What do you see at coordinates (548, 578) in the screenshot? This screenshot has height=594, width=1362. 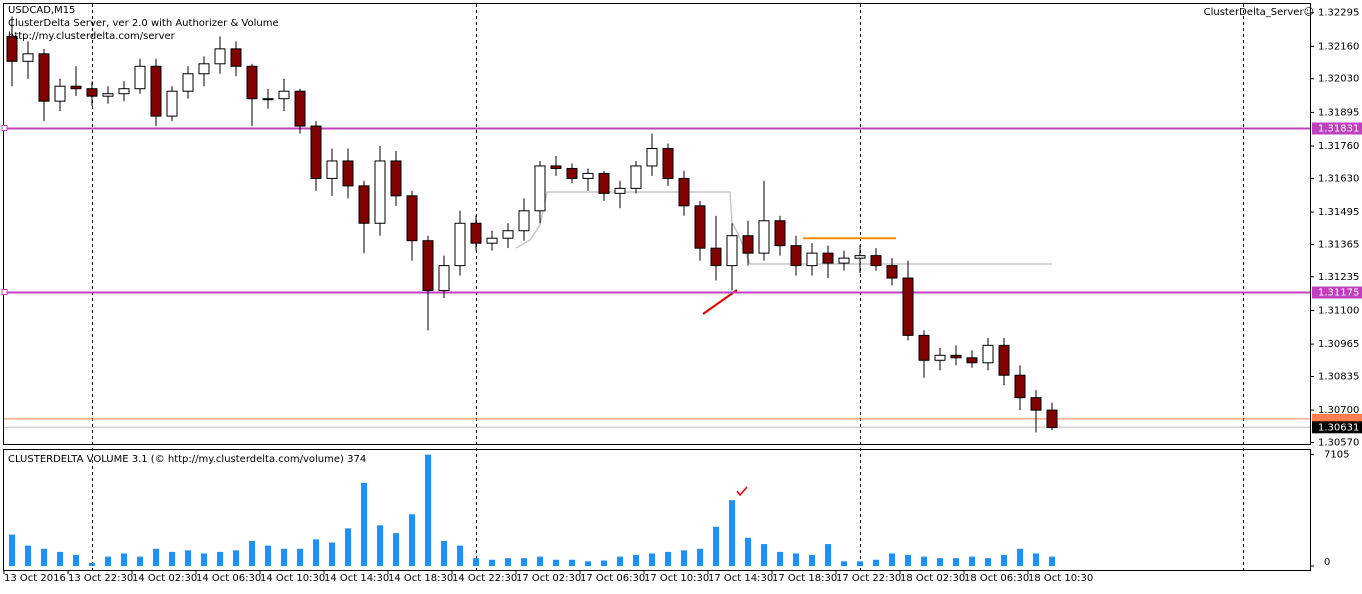 I see `x-tick-label: 17 Oct 02:30` at bounding box center [548, 578].